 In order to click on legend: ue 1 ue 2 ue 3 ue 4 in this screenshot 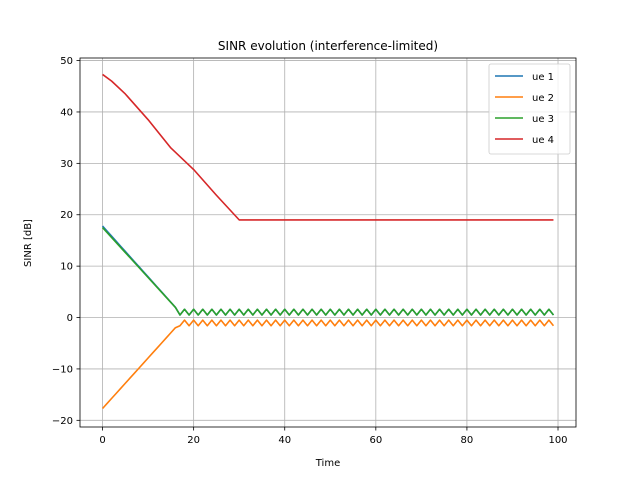, I will do `click(529, 109)`.